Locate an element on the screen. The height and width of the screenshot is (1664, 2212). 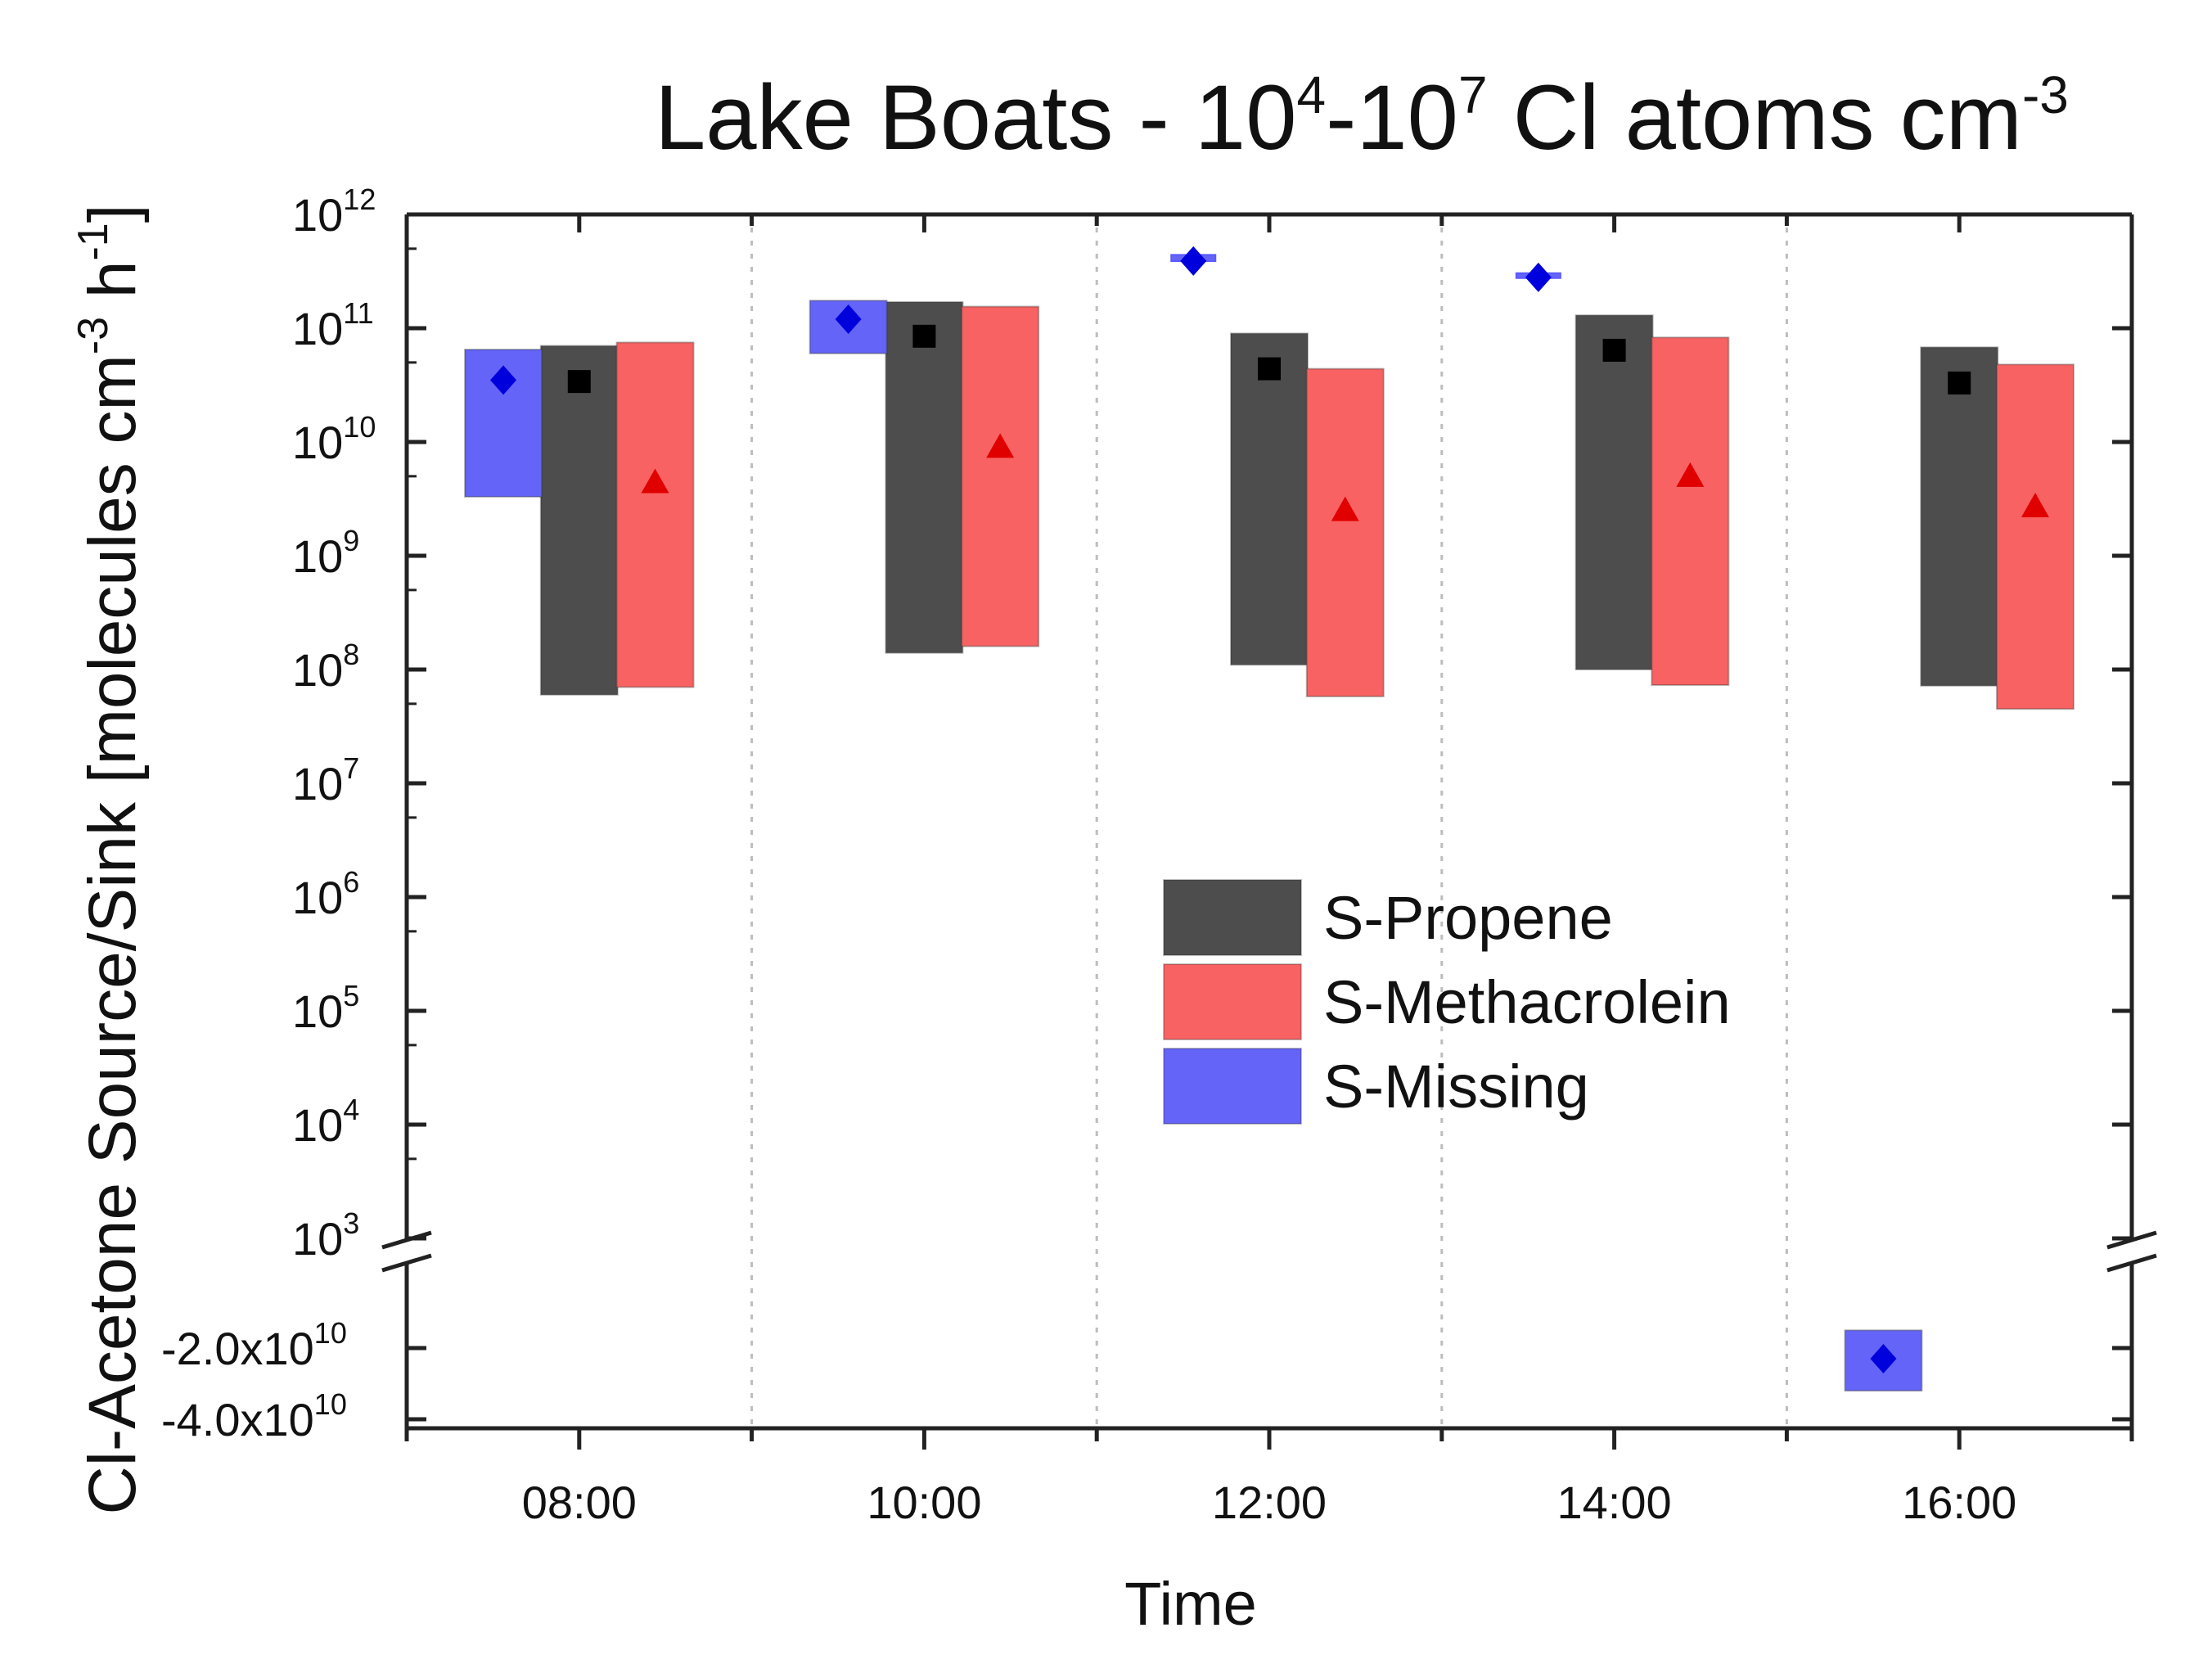
legend: S-Propene S-Methacrolein S-Missing is located at coordinates (1447, 1002).